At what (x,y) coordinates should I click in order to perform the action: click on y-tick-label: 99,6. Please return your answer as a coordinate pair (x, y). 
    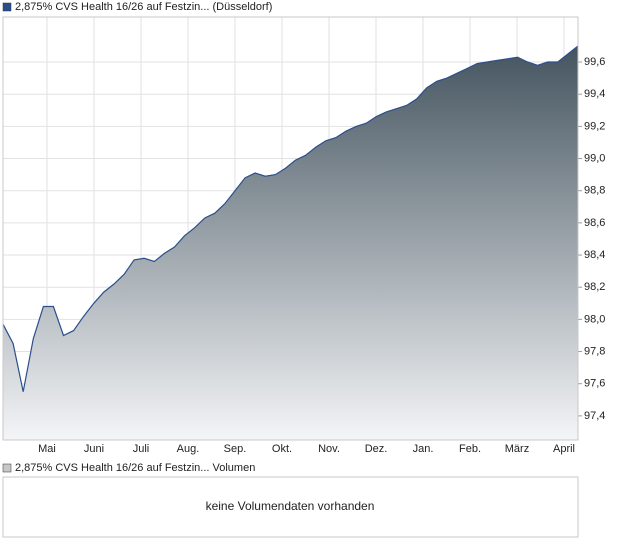
    Looking at the image, I should click on (594, 62).